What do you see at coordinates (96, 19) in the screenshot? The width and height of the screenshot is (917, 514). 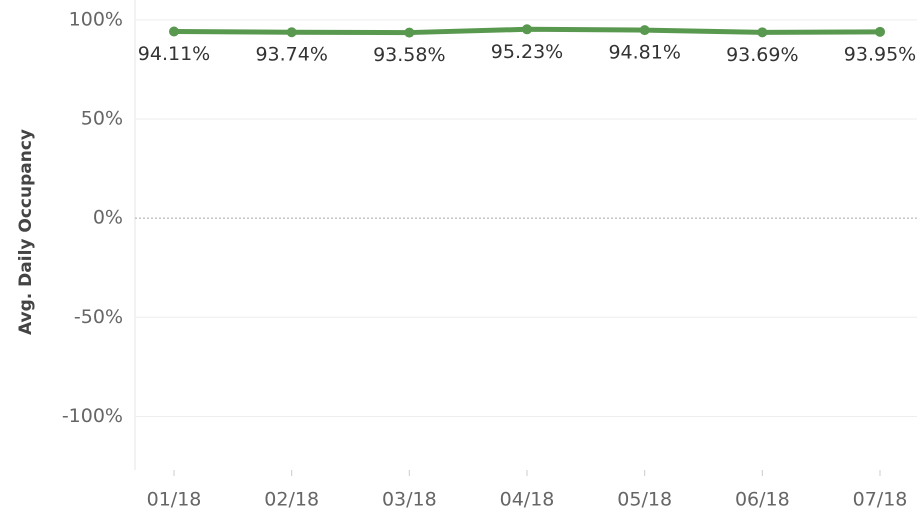 I see `y-tick-label: 100%` at bounding box center [96, 19].